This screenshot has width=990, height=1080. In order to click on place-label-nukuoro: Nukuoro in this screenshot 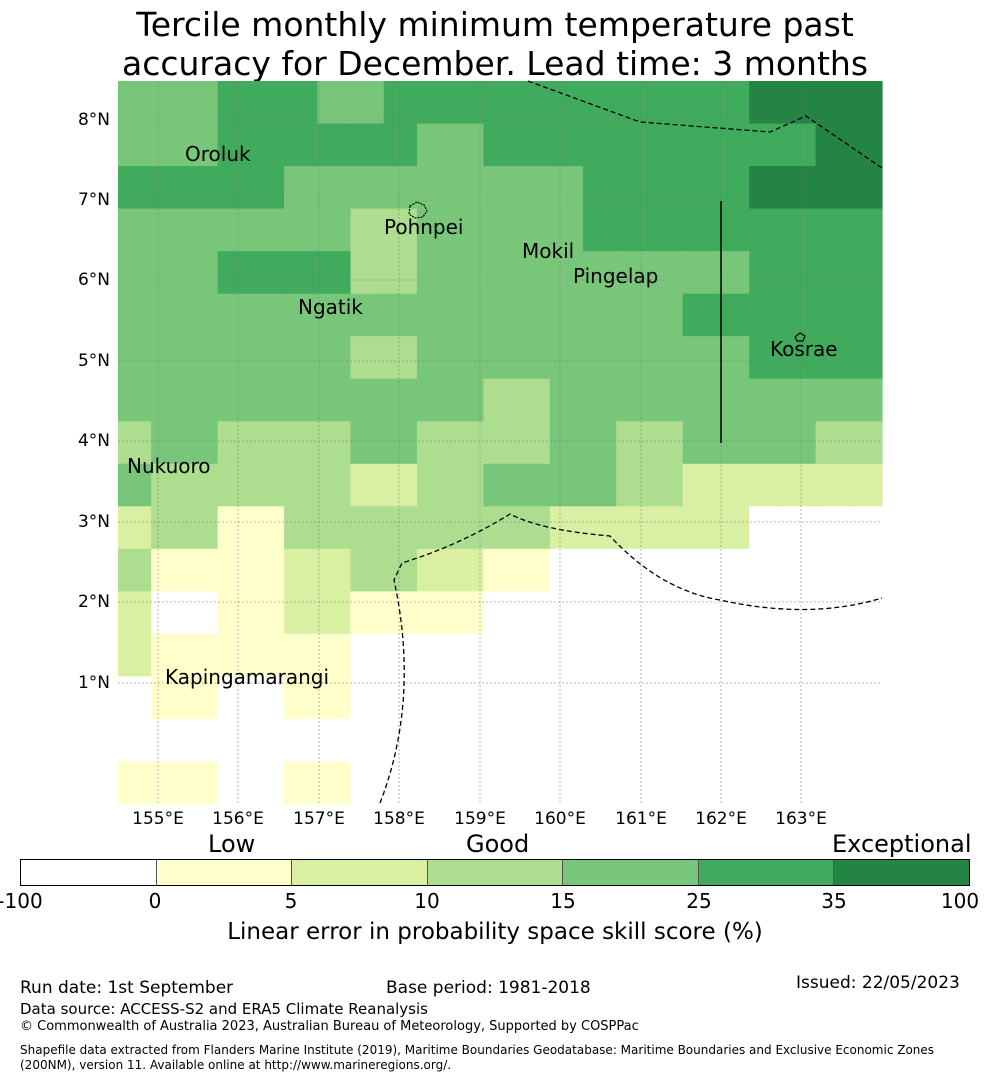, I will do `click(169, 466)`.